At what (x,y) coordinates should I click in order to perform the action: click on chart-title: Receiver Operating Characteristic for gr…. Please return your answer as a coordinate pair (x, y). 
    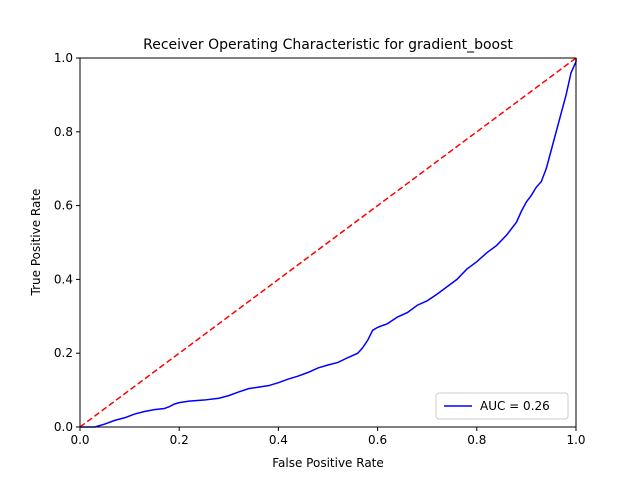
    Looking at the image, I should click on (328, 45).